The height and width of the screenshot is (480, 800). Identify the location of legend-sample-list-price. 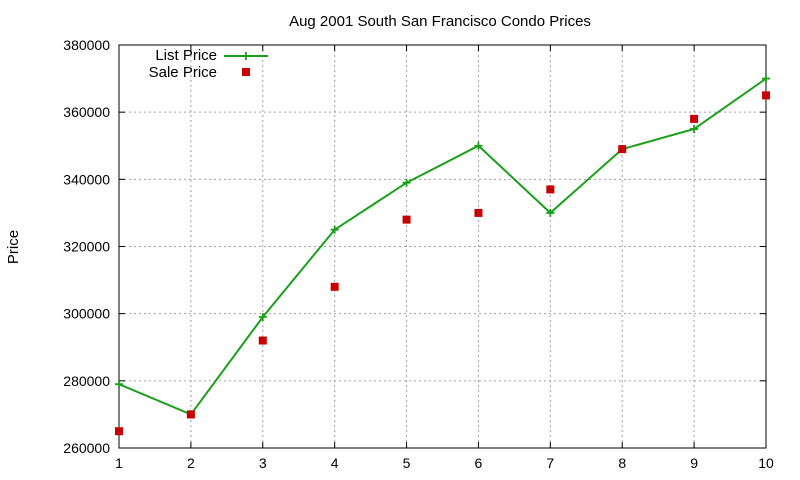
(246, 56).